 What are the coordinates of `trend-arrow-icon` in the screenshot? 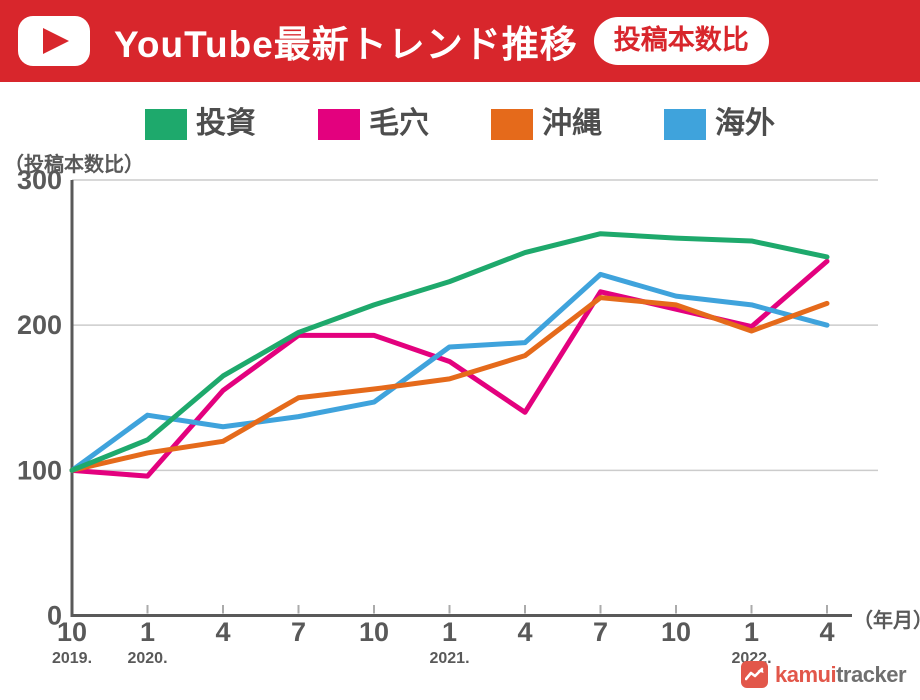 It's located at (755, 674).